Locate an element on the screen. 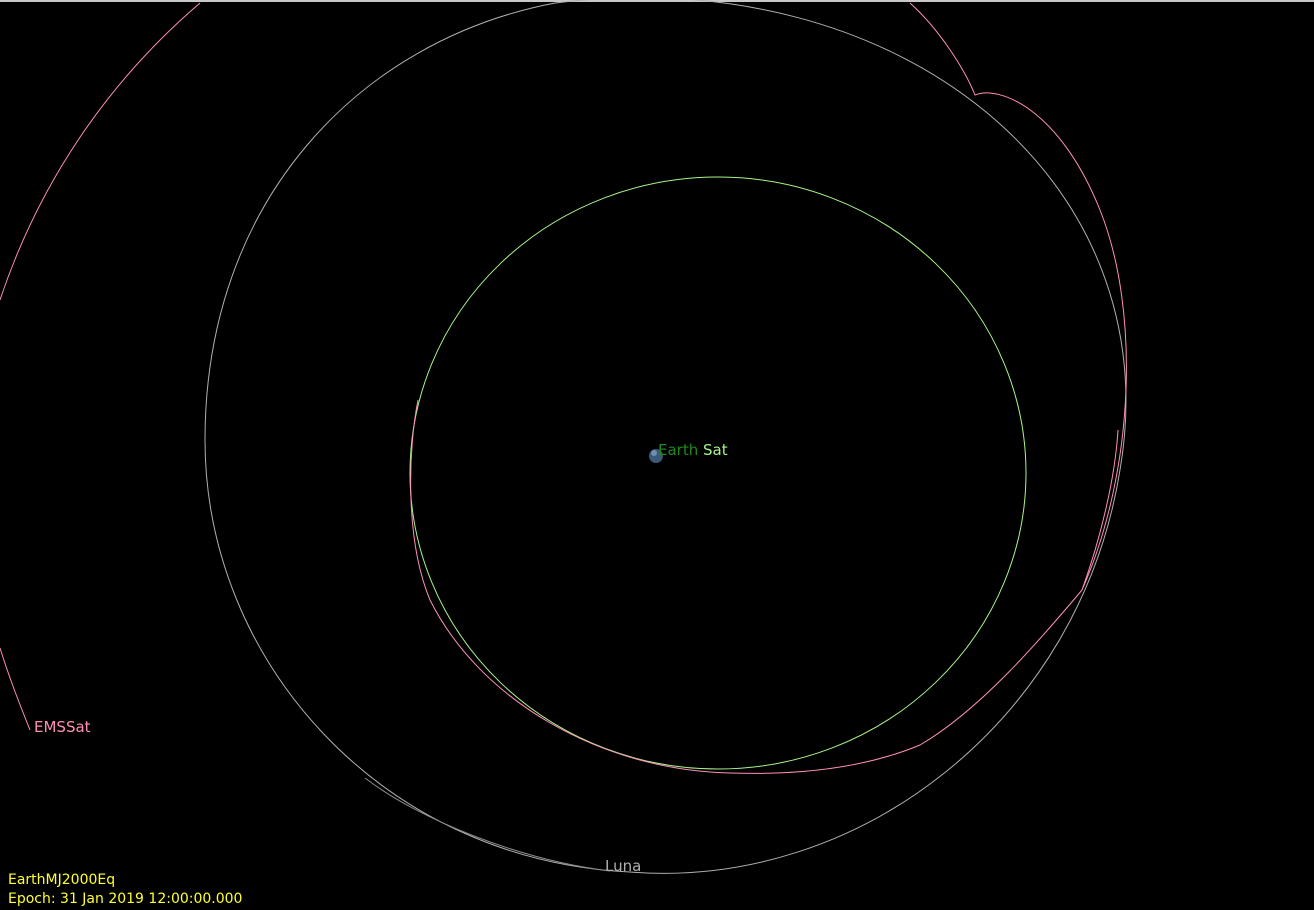 This screenshot has width=1314, height=910. ems-sat-trajectory is located at coordinates (100, 151).